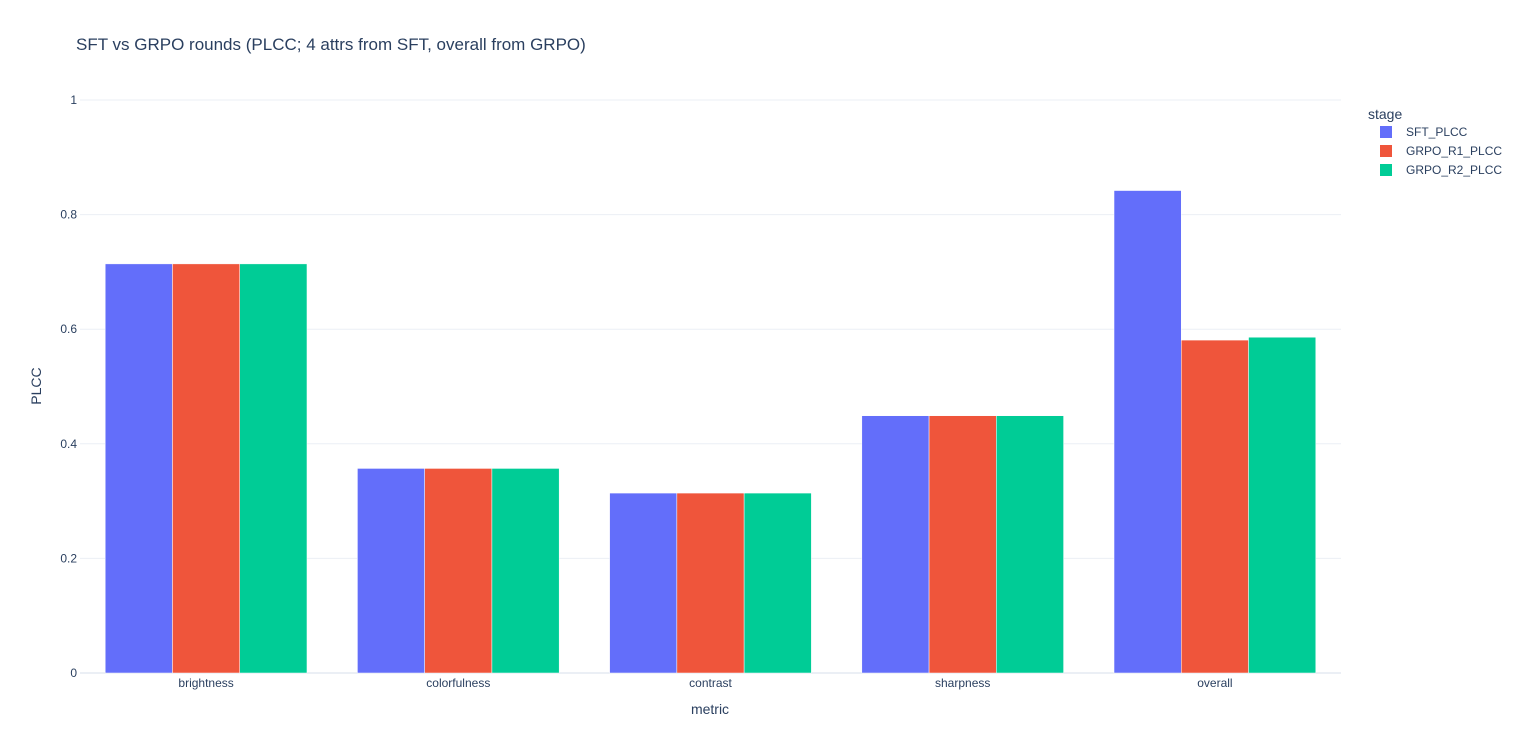 This screenshot has height=753, width=1520. What do you see at coordinates (1214, 683) in the screenshot?
I see `x-tick-label: overall` at bounding box center [1214, 683].